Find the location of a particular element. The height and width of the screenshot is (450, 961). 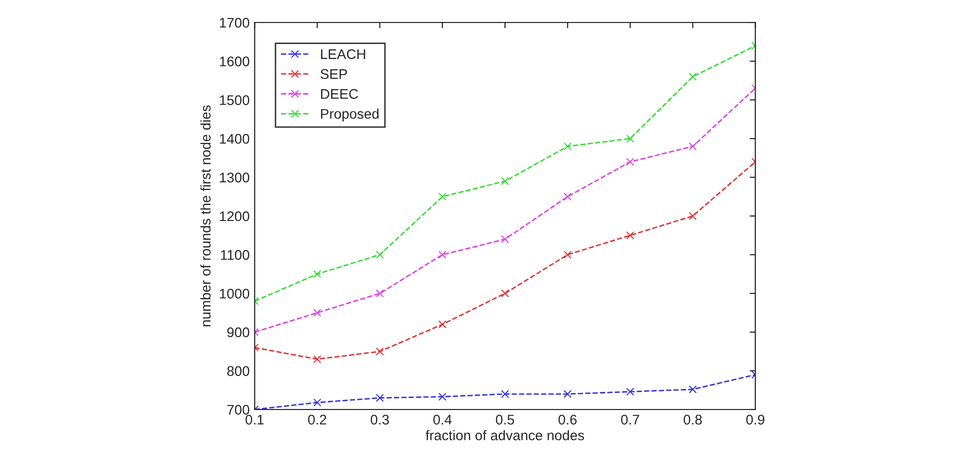

x-tick-label: 0.6 is located at coordinates (567, 419).